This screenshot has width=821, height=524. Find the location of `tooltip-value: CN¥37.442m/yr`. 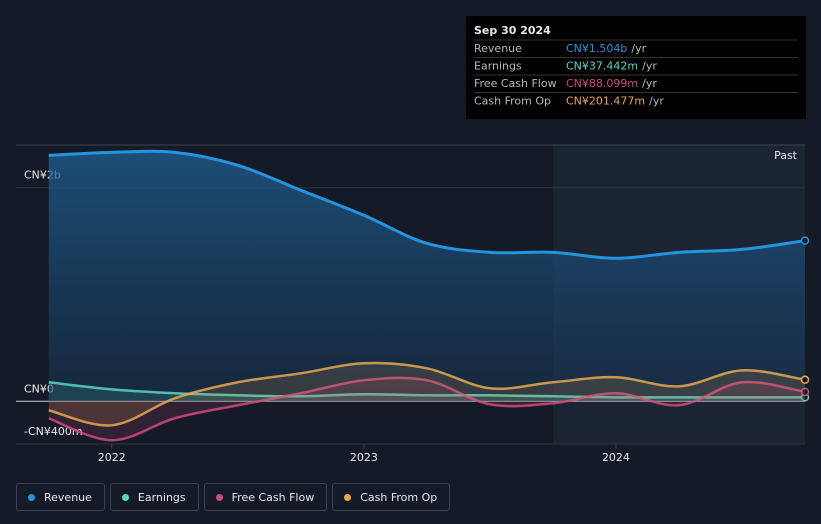

tooltip-value: CN¥37.442m/yr is located at coordinates (611, 66).